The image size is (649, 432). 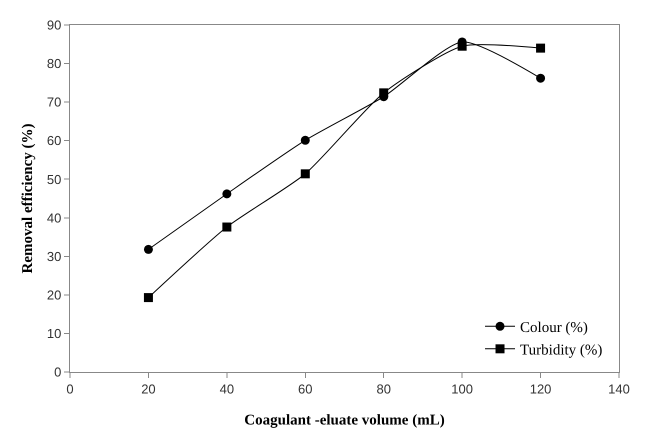 What do you see at coordinates (54, 333) in the screenshot?
I see `y-tick-label: 10` at bounding box center [54, 333].